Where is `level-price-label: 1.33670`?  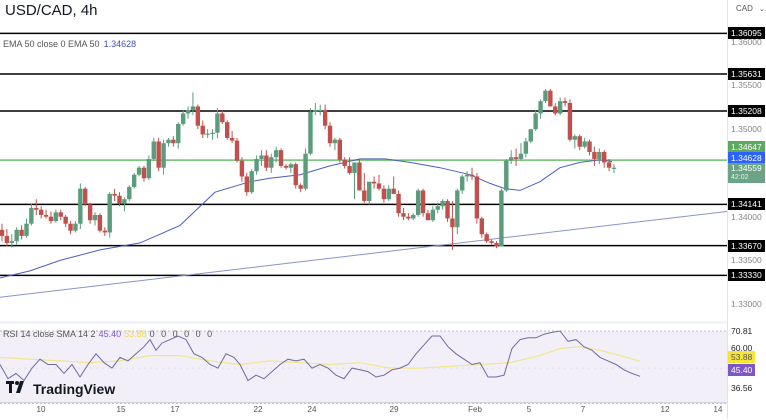 level-price-label: 1.33670 is located at coordinates (746, 245).